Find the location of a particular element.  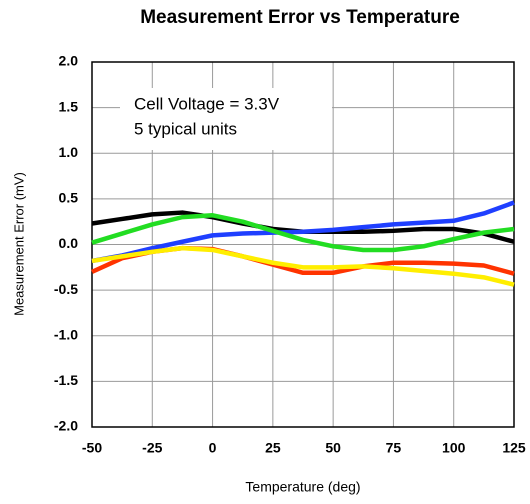

y-tick-label: 0.5 is located at coordinates (69, 198).